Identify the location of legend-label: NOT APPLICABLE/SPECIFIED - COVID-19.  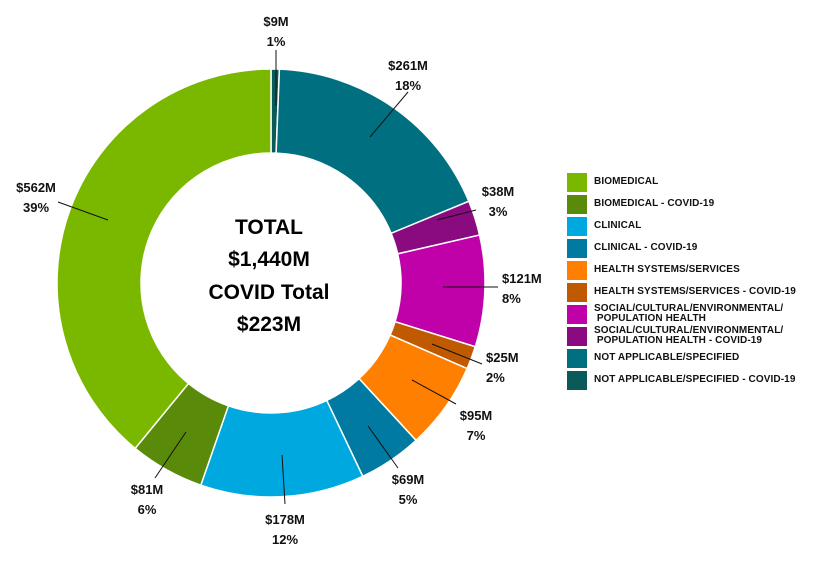
(695, 379).